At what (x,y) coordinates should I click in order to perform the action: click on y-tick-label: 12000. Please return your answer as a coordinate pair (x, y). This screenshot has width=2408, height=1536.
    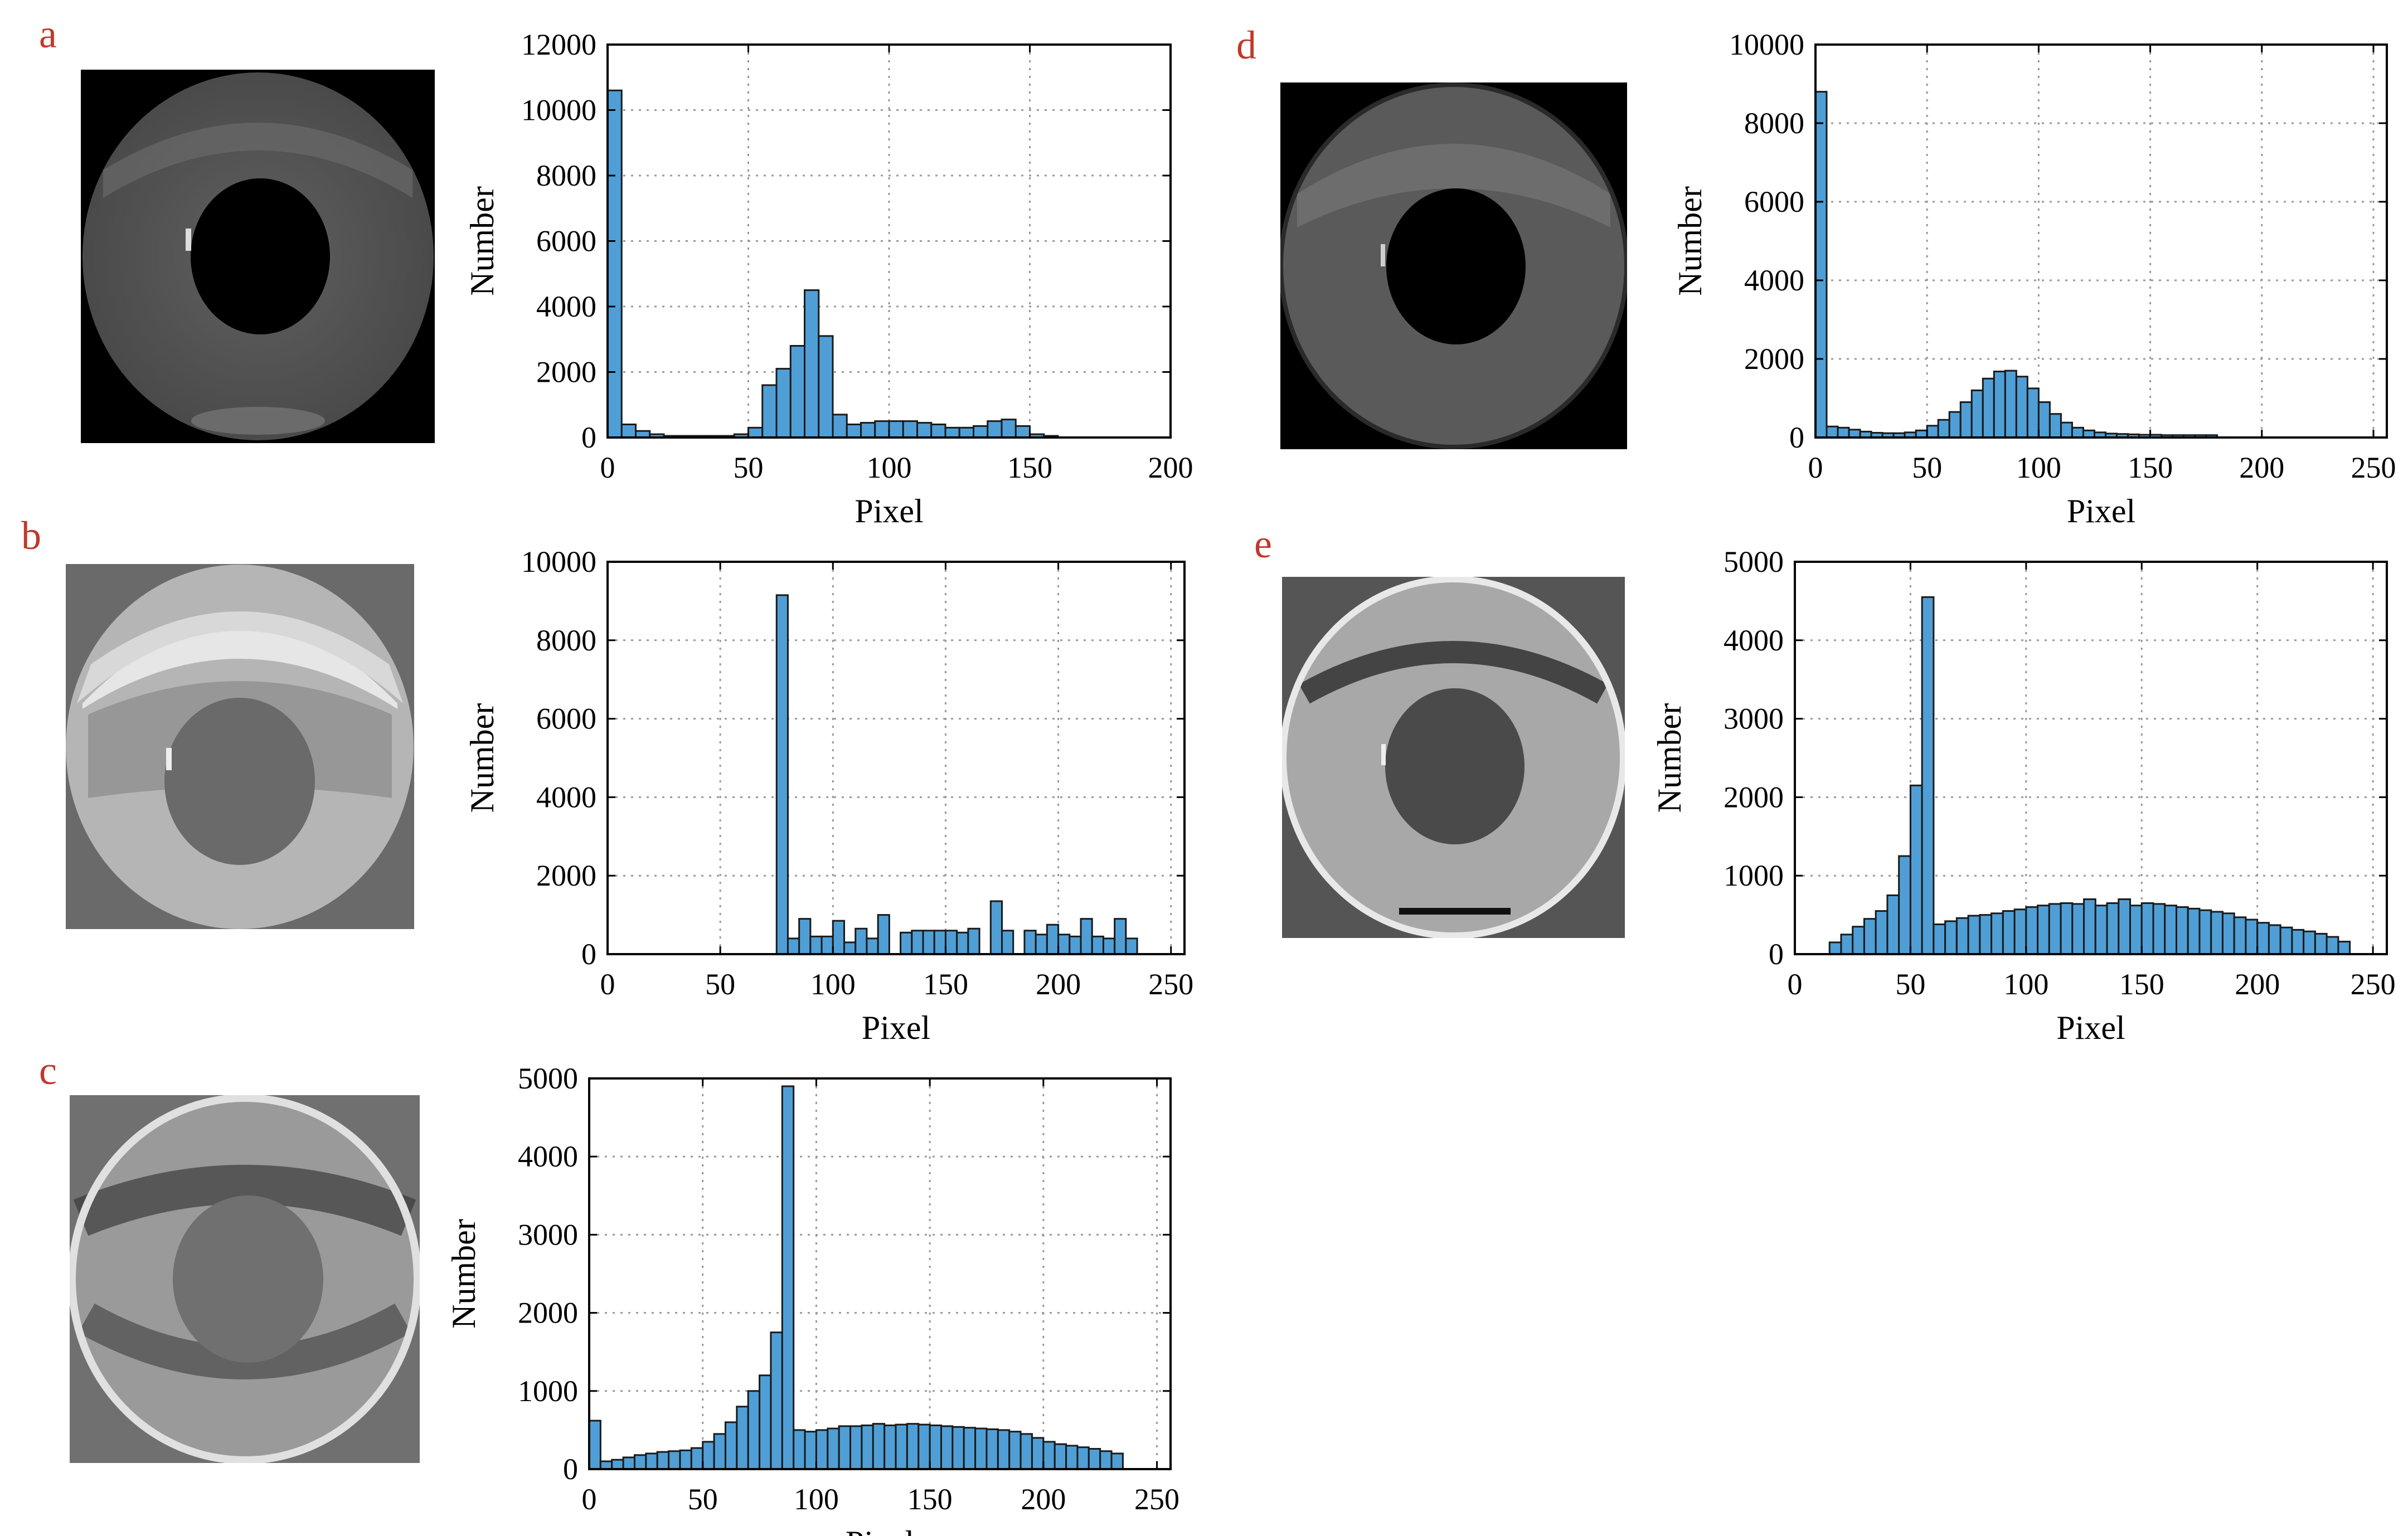
    Looking at the image, I should click on (559, 44).